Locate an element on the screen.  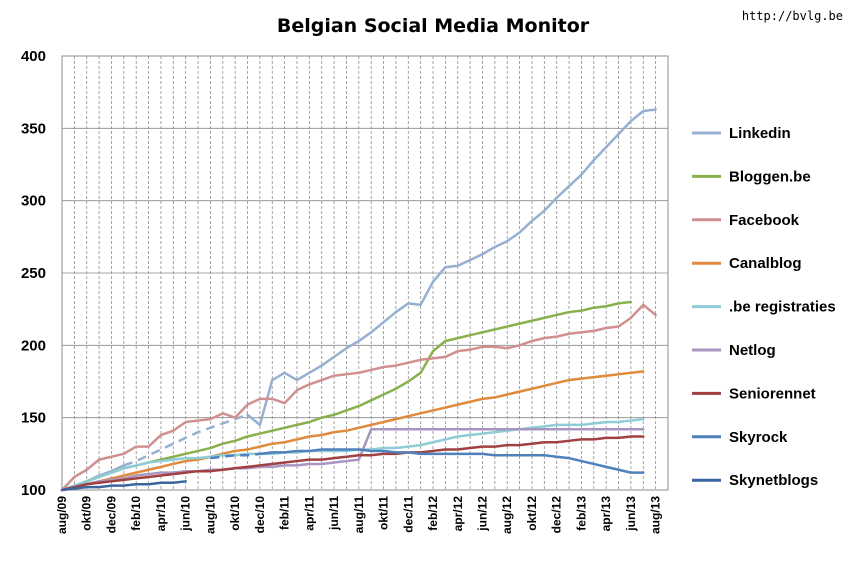
x-tick-label: feb/10 is located at coordinates (136, 513).